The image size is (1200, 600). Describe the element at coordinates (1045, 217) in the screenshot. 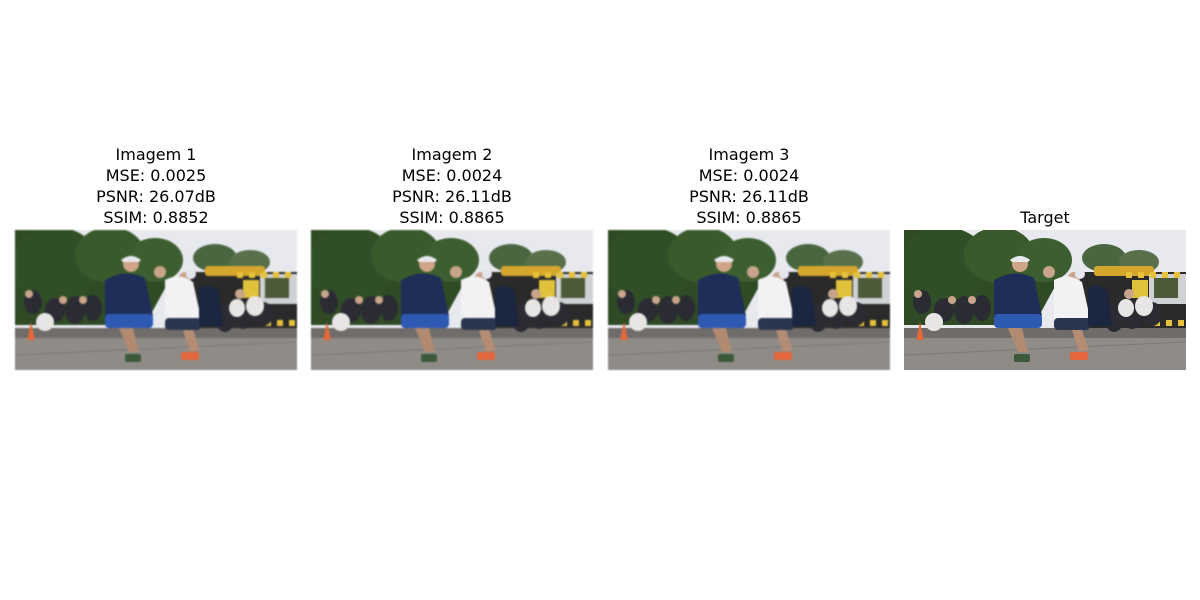

I see `panel-title-label: Target` at that location.